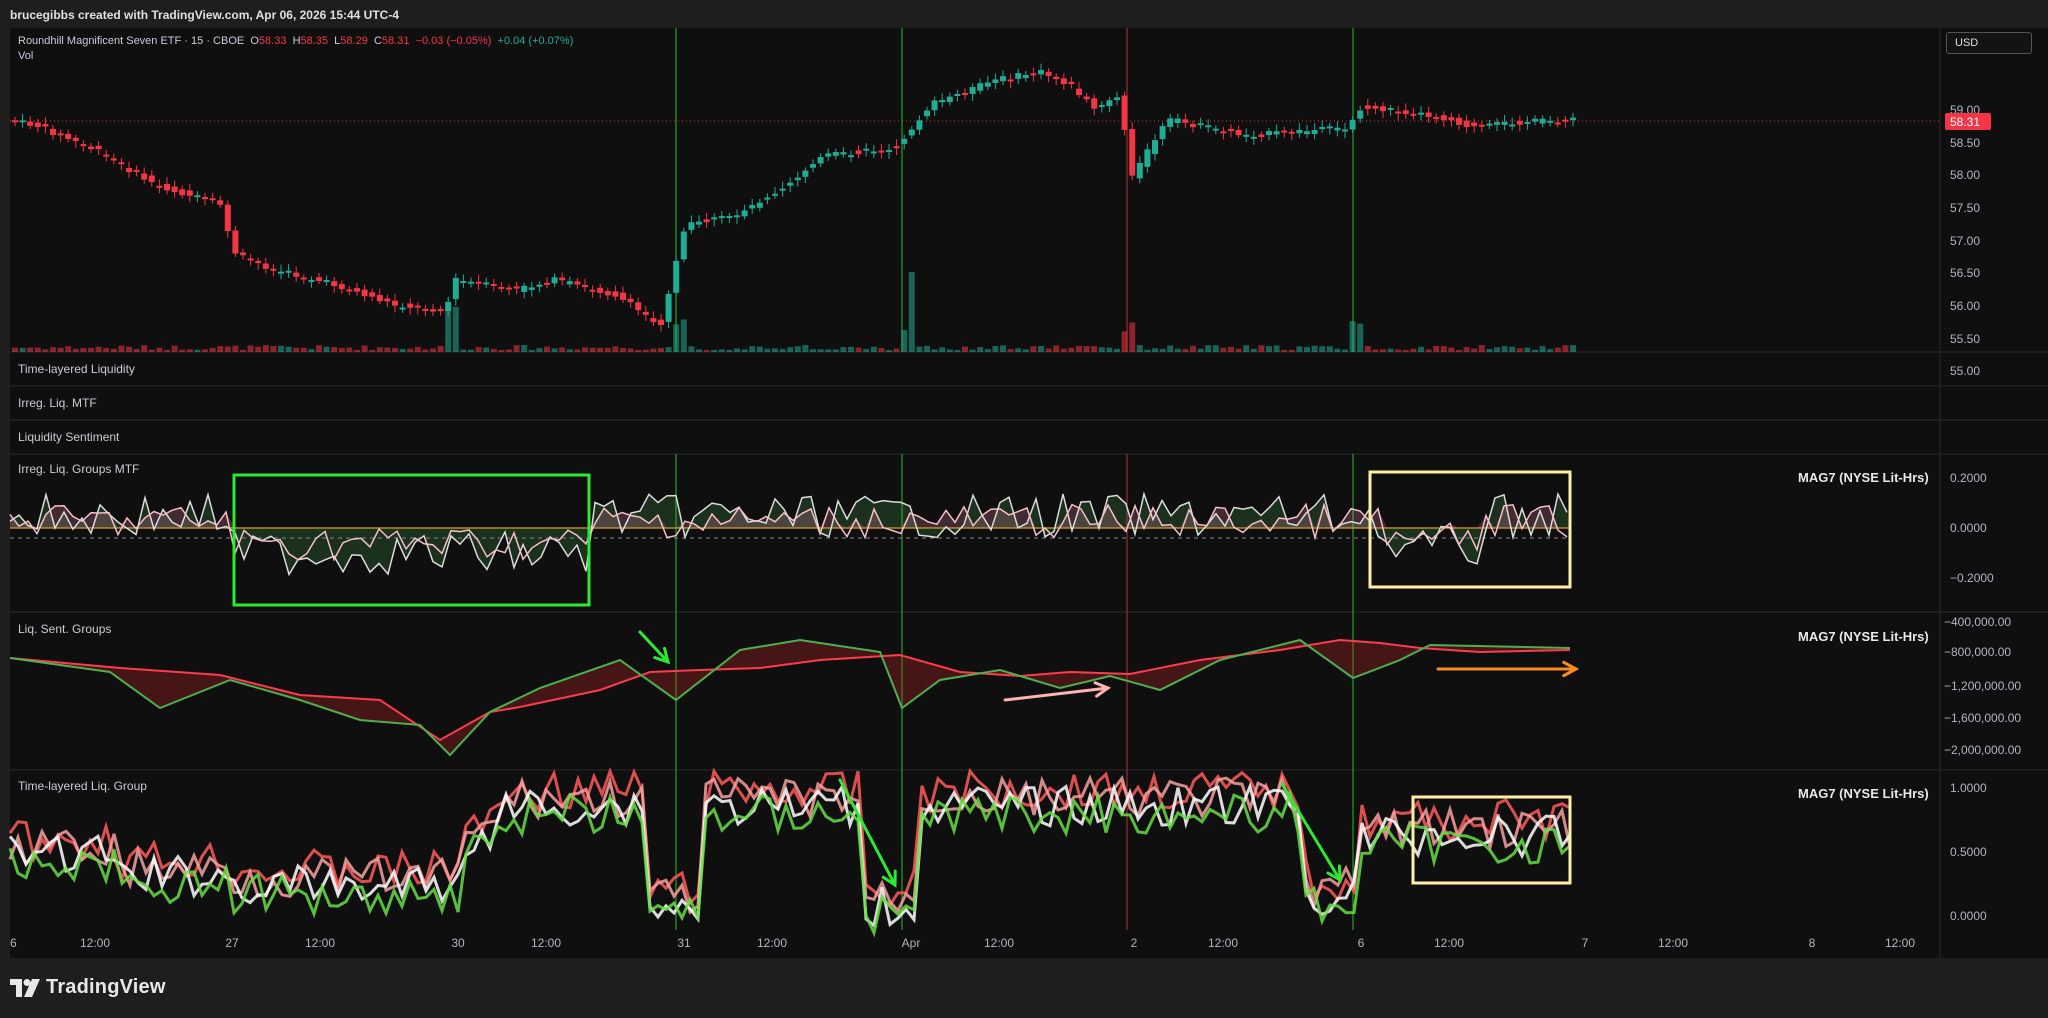 This screenshot has height=1018, width=2048. What do you see at coordinates (790, 690) in the screenshot?
I see `sent-line-red` at bounding box center [790, 690].